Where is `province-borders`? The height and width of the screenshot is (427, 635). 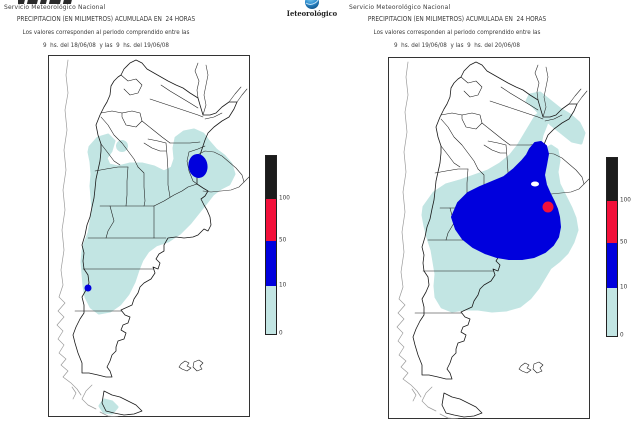 province-borders is located at coordinates (148, 193).